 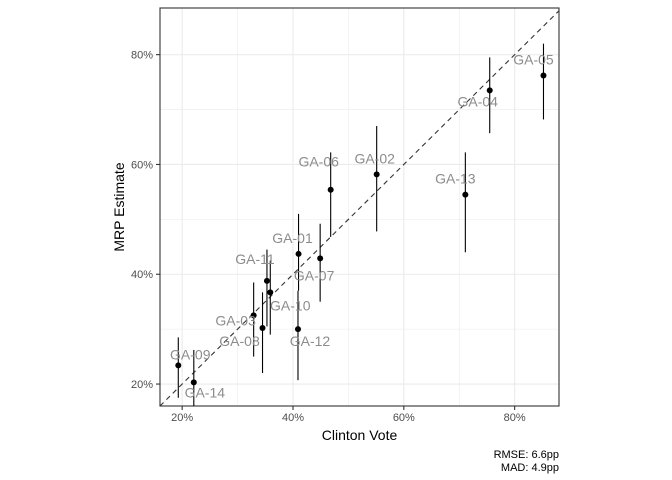 What do you see at coordinates (142, 385) in the screenshot?
I see `y-tick-label: 20%` at bounding box center [142, 385].